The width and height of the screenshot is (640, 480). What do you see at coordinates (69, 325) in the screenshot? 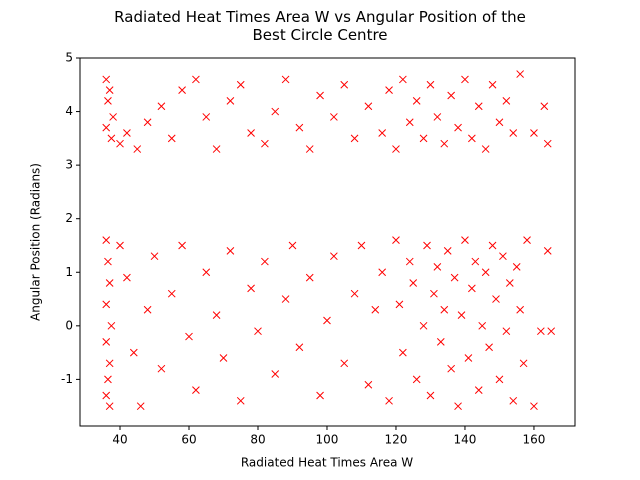
I see `y-tick-label: 0` at bounding box center [69, 325].